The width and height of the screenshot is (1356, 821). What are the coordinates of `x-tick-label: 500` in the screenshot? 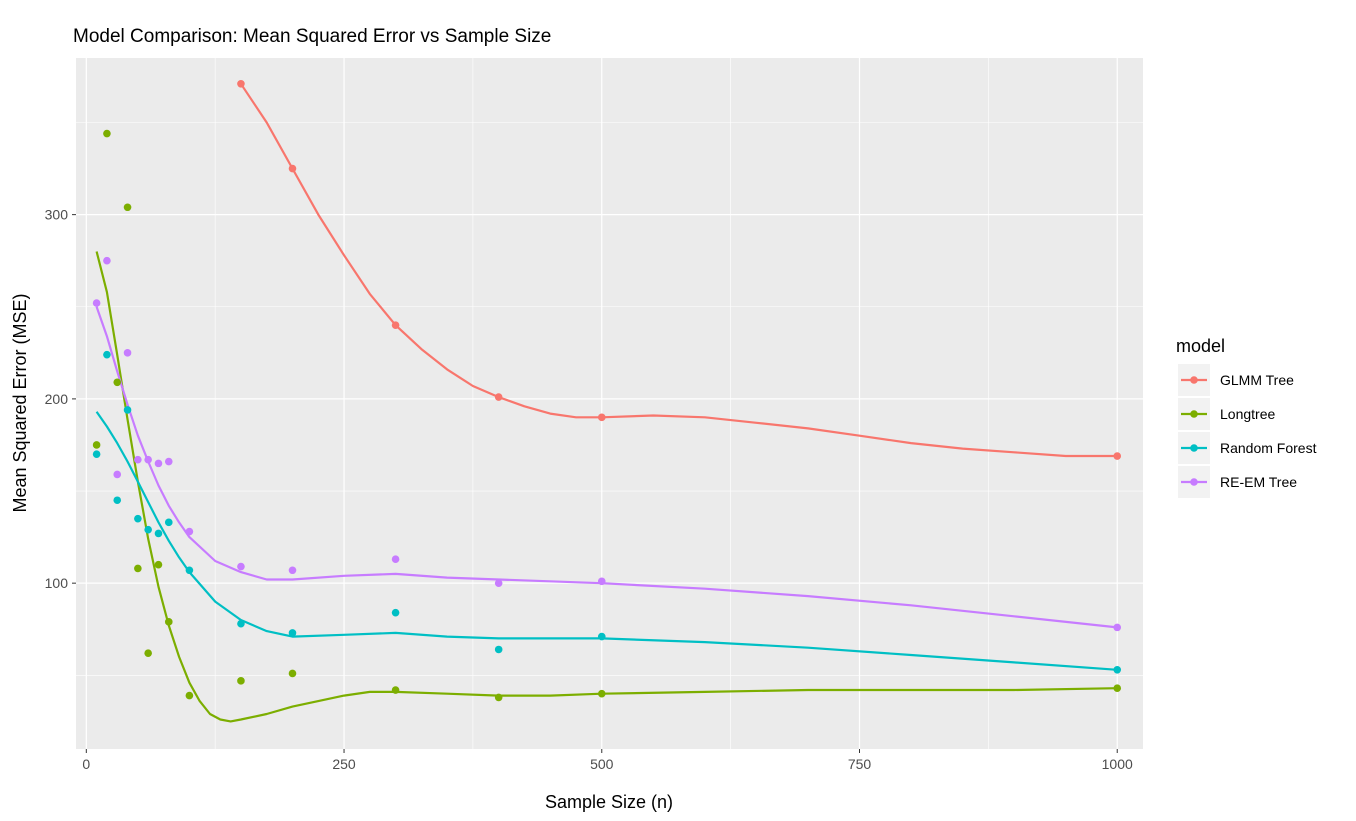 It's located at (602, 764).